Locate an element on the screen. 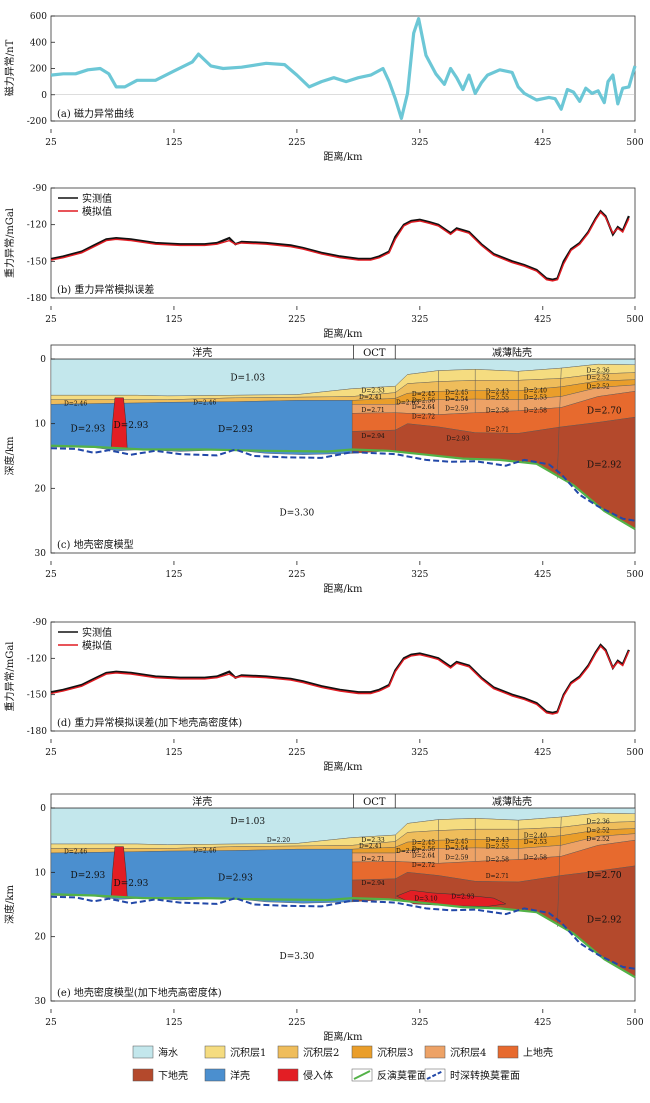 This screenshot has height=1103, width=650. density-label: D=3.10 is located at coordinates (425, 899).